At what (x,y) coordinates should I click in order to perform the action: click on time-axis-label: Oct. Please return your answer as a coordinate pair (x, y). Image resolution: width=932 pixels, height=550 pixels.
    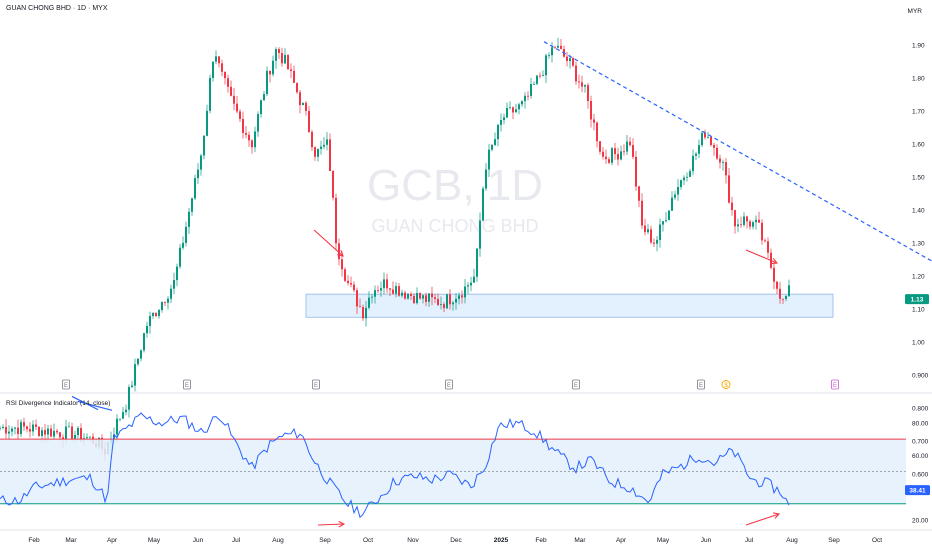
    Looking at the image, I should click on (368, 540).